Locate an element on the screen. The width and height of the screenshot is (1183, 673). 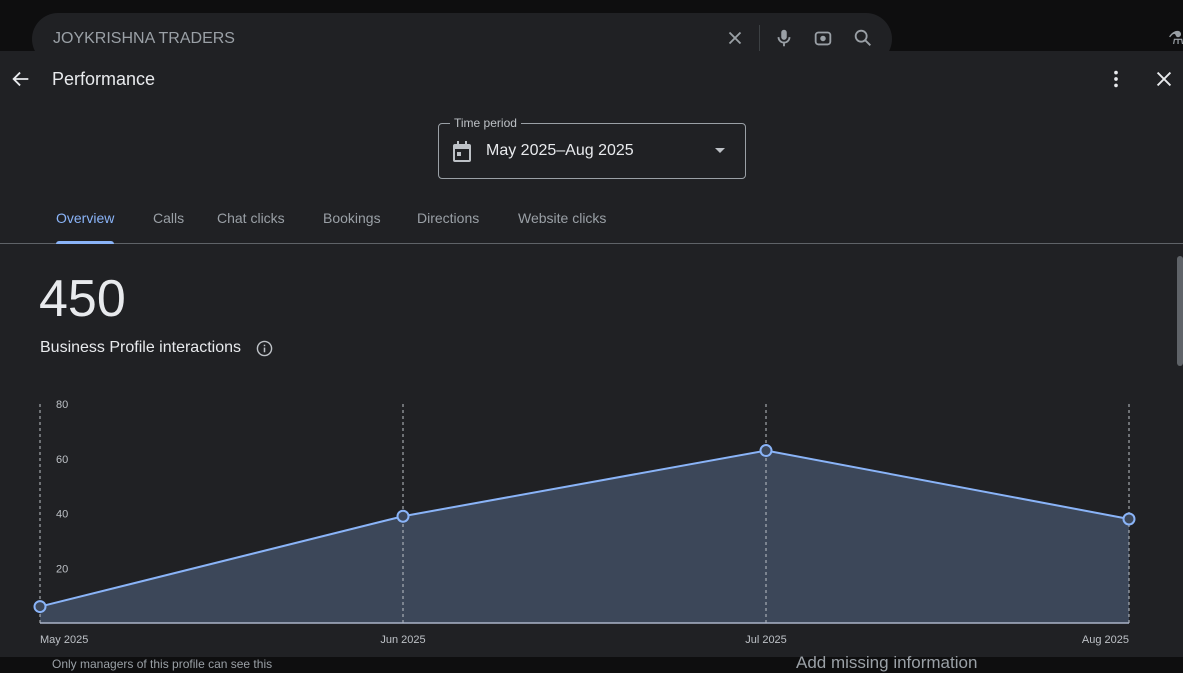
labs-icon: ⚗ is located at coordinates (1175, 38).